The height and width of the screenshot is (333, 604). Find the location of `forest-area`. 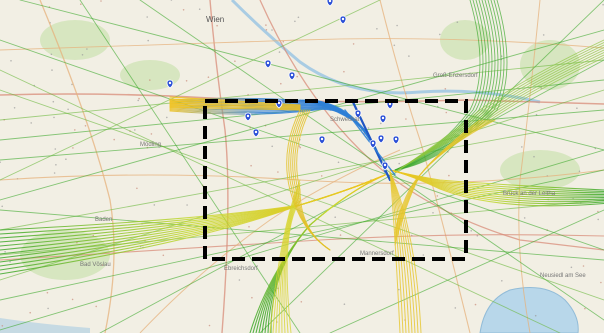

forest-area is located at coordinates (75, 40).